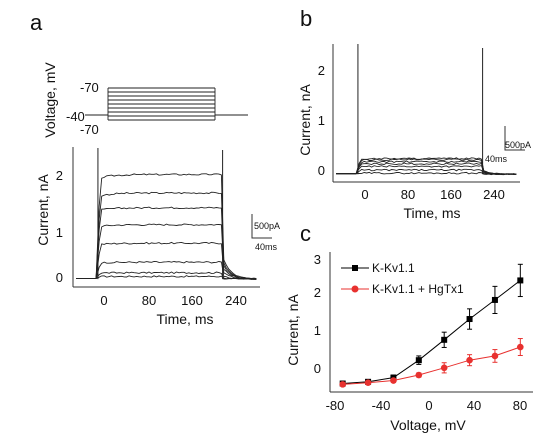 Image resolution: width=550 pixels, height=444 pixels. What do you see at coordinates (381, 405) in the screenshot?
I see `panel-c-xtick-n40: -40` at bounding box center [381, 405].